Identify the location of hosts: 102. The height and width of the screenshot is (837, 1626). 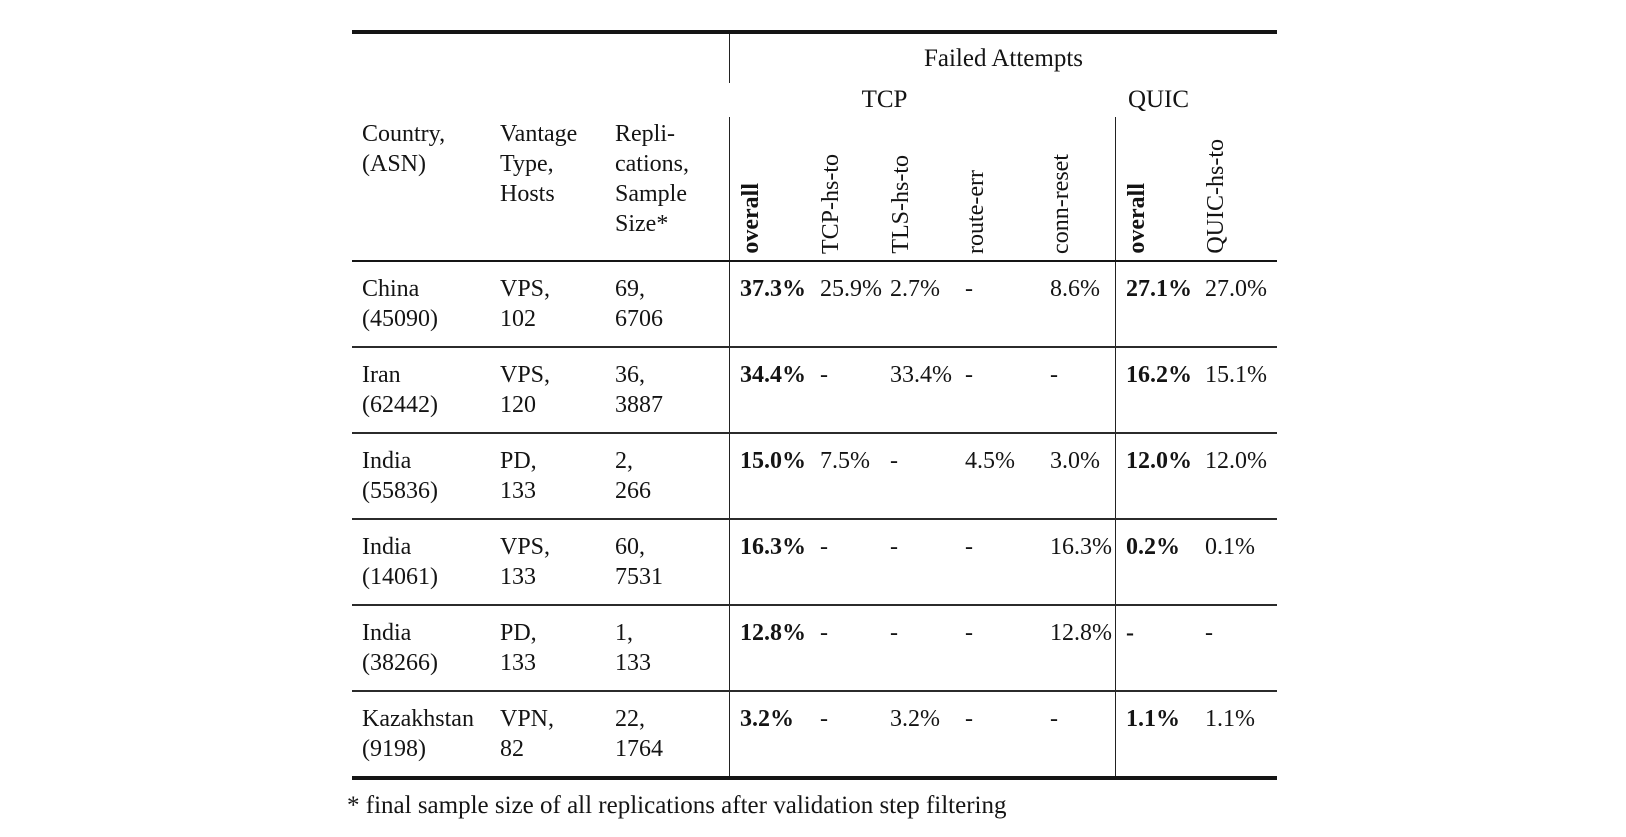
(518, 319).